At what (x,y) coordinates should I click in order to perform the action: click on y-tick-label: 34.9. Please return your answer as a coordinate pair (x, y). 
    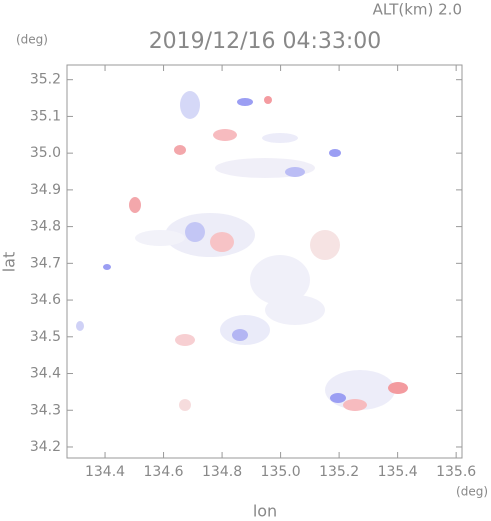
    Looking at the image, I should click on (45, 190).